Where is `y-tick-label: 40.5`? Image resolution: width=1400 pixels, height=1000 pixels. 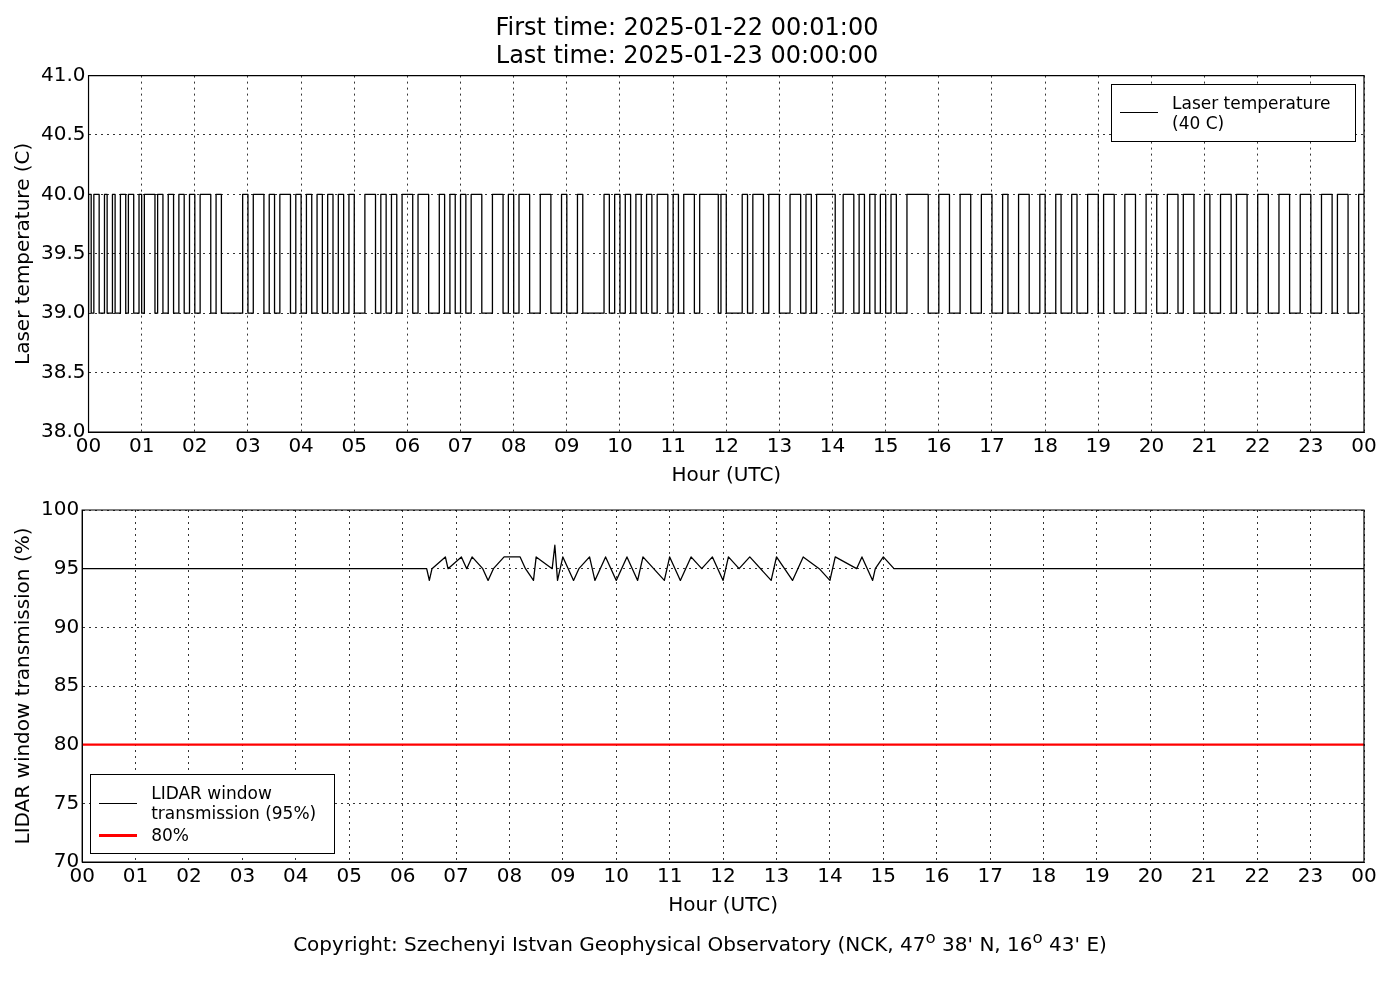
y-tick-label: 40.5 is located at coordinates (63, 133).